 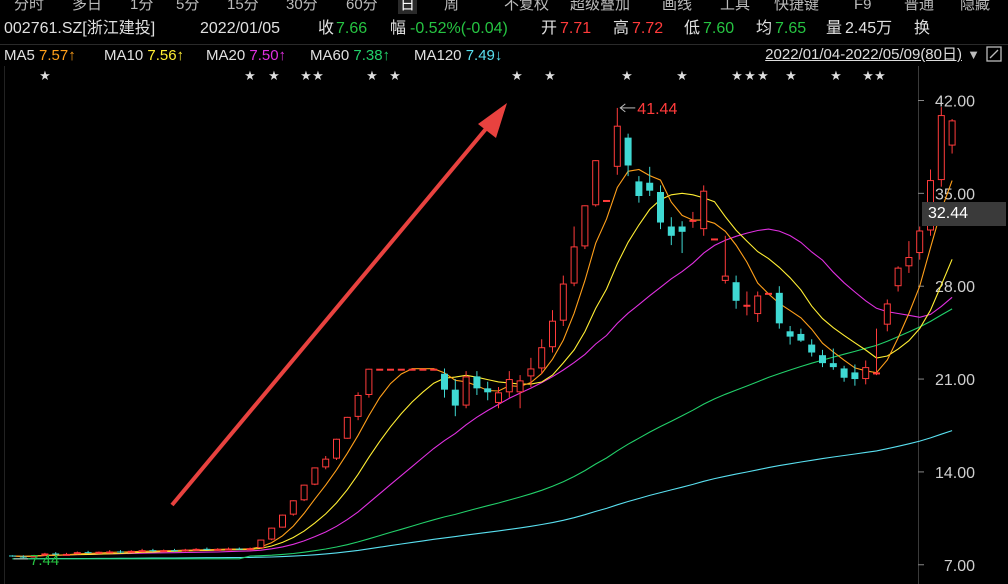 I want to click on quote-date: 2022/01/05, so click(x=240, y=28).